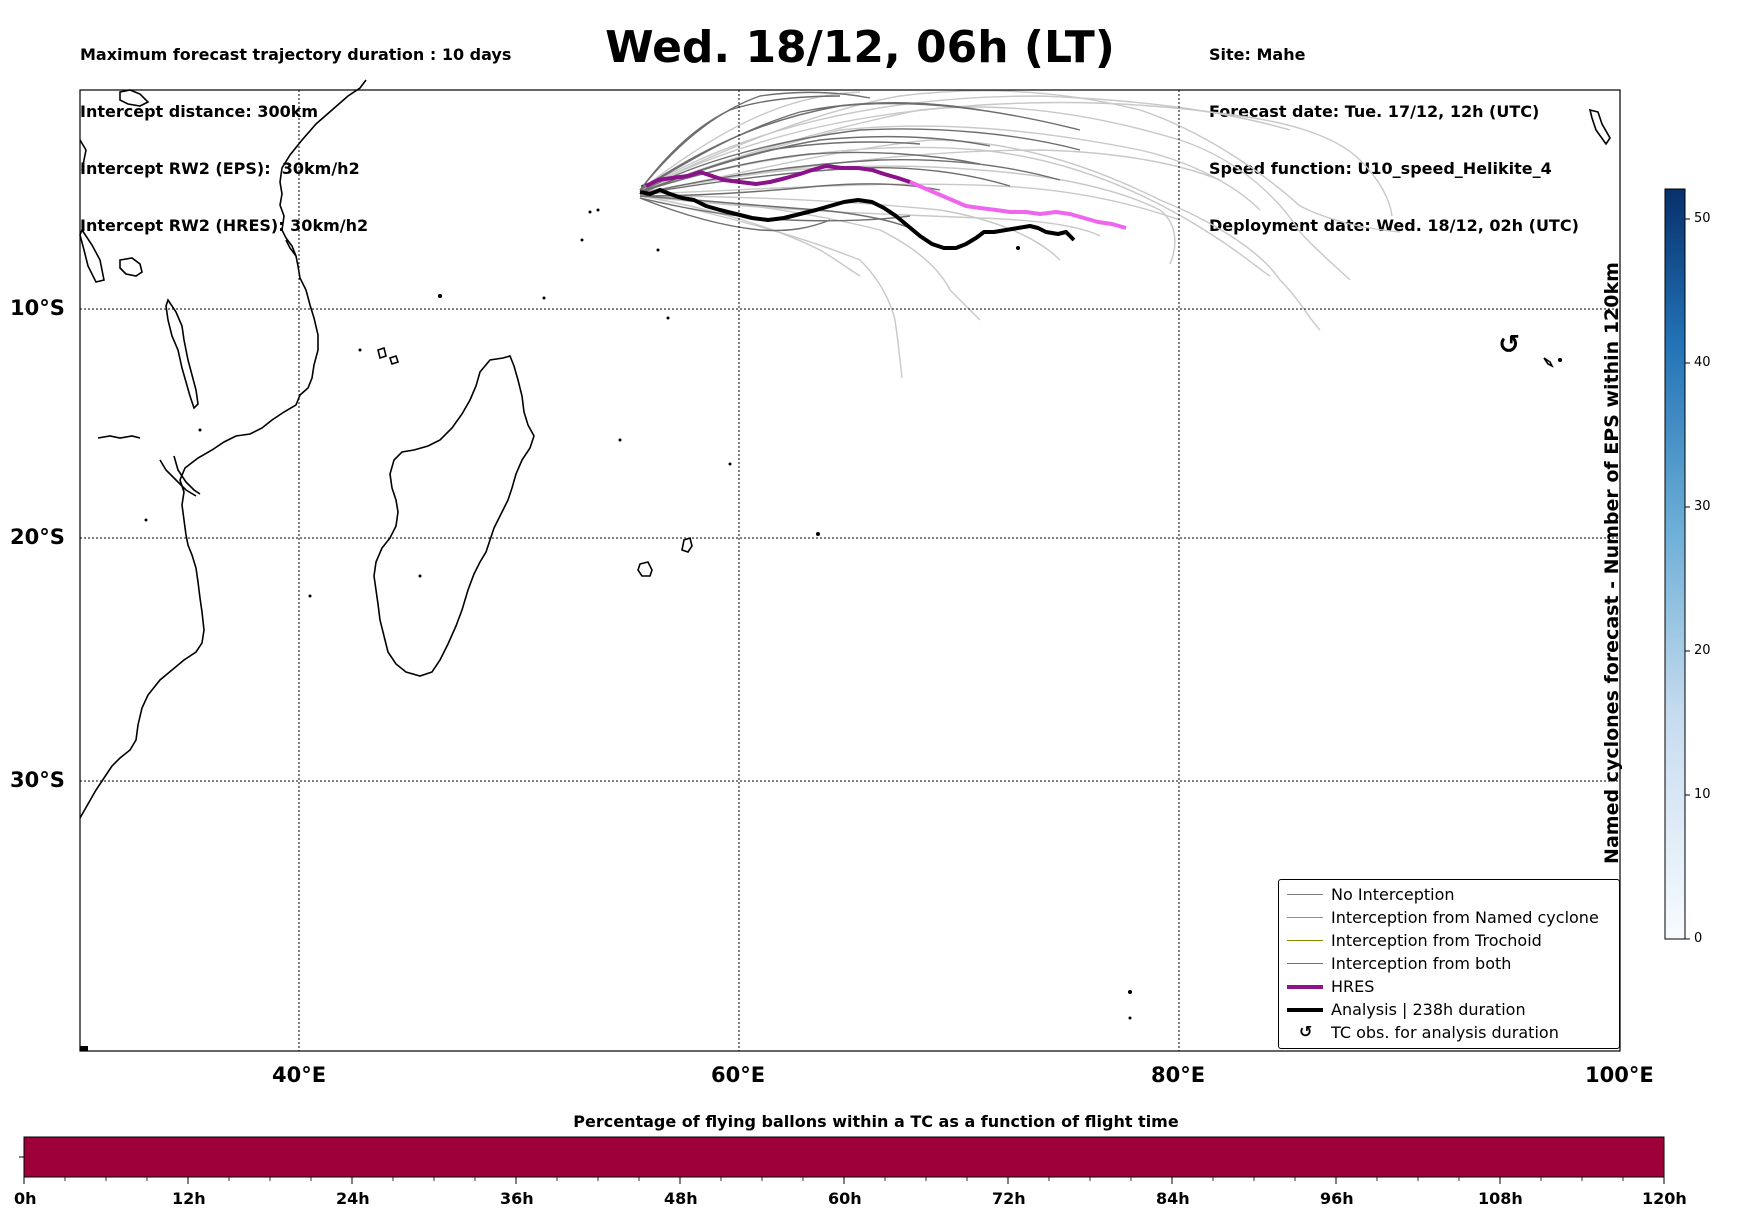  What do you see at coordinates (1509, 345) in the screenshot?
I see `tc-obs-symbol: ↺` at bounding box center [1509, 345].